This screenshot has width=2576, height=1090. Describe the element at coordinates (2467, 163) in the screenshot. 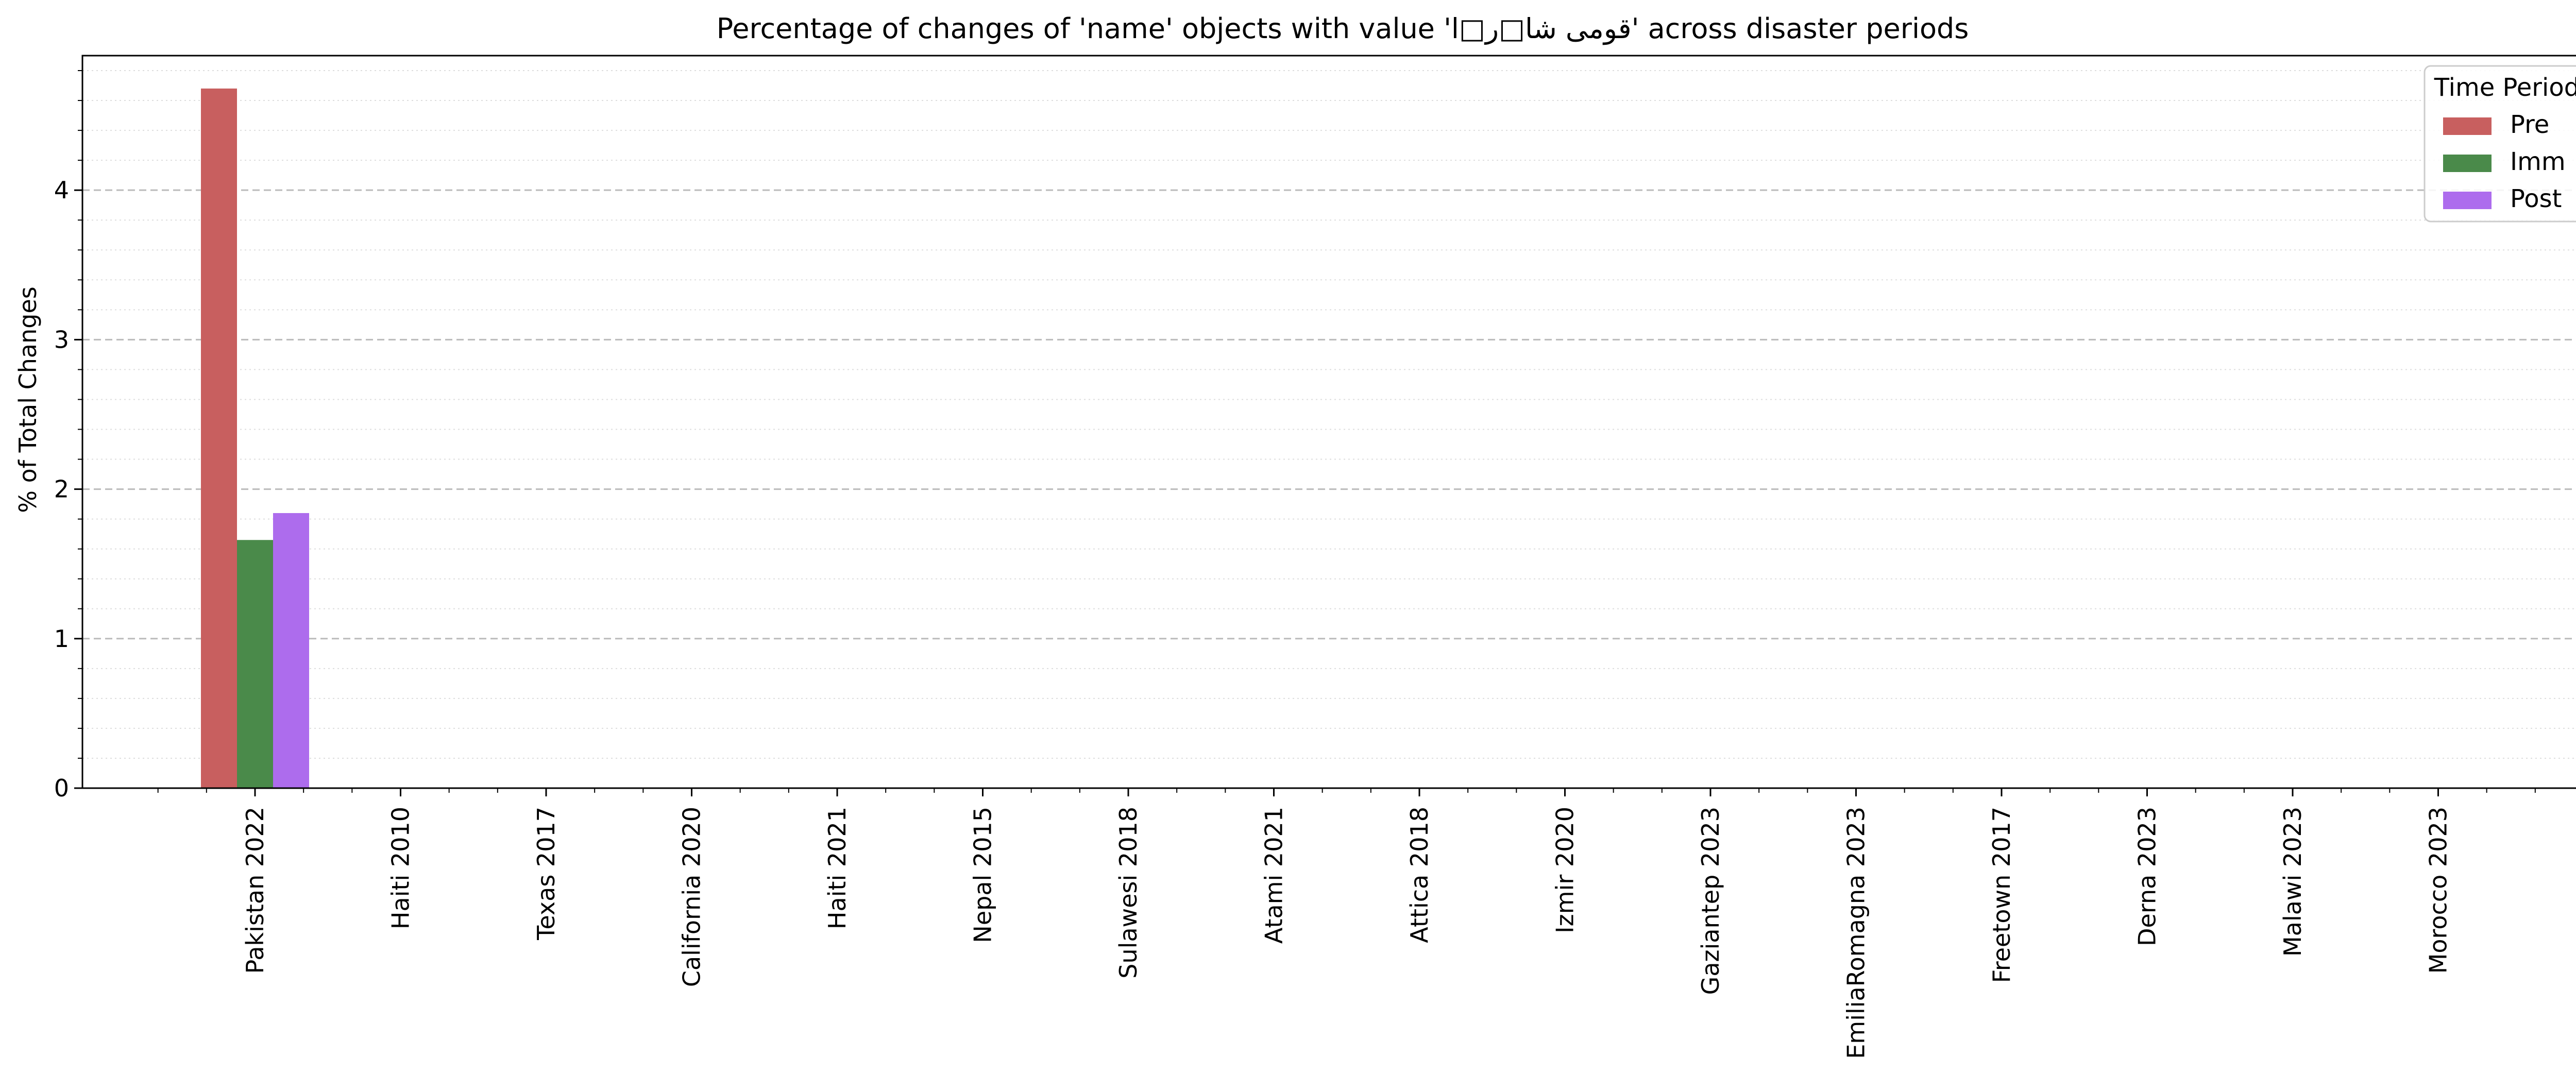

I see `legend-swatch-imm` at that location.